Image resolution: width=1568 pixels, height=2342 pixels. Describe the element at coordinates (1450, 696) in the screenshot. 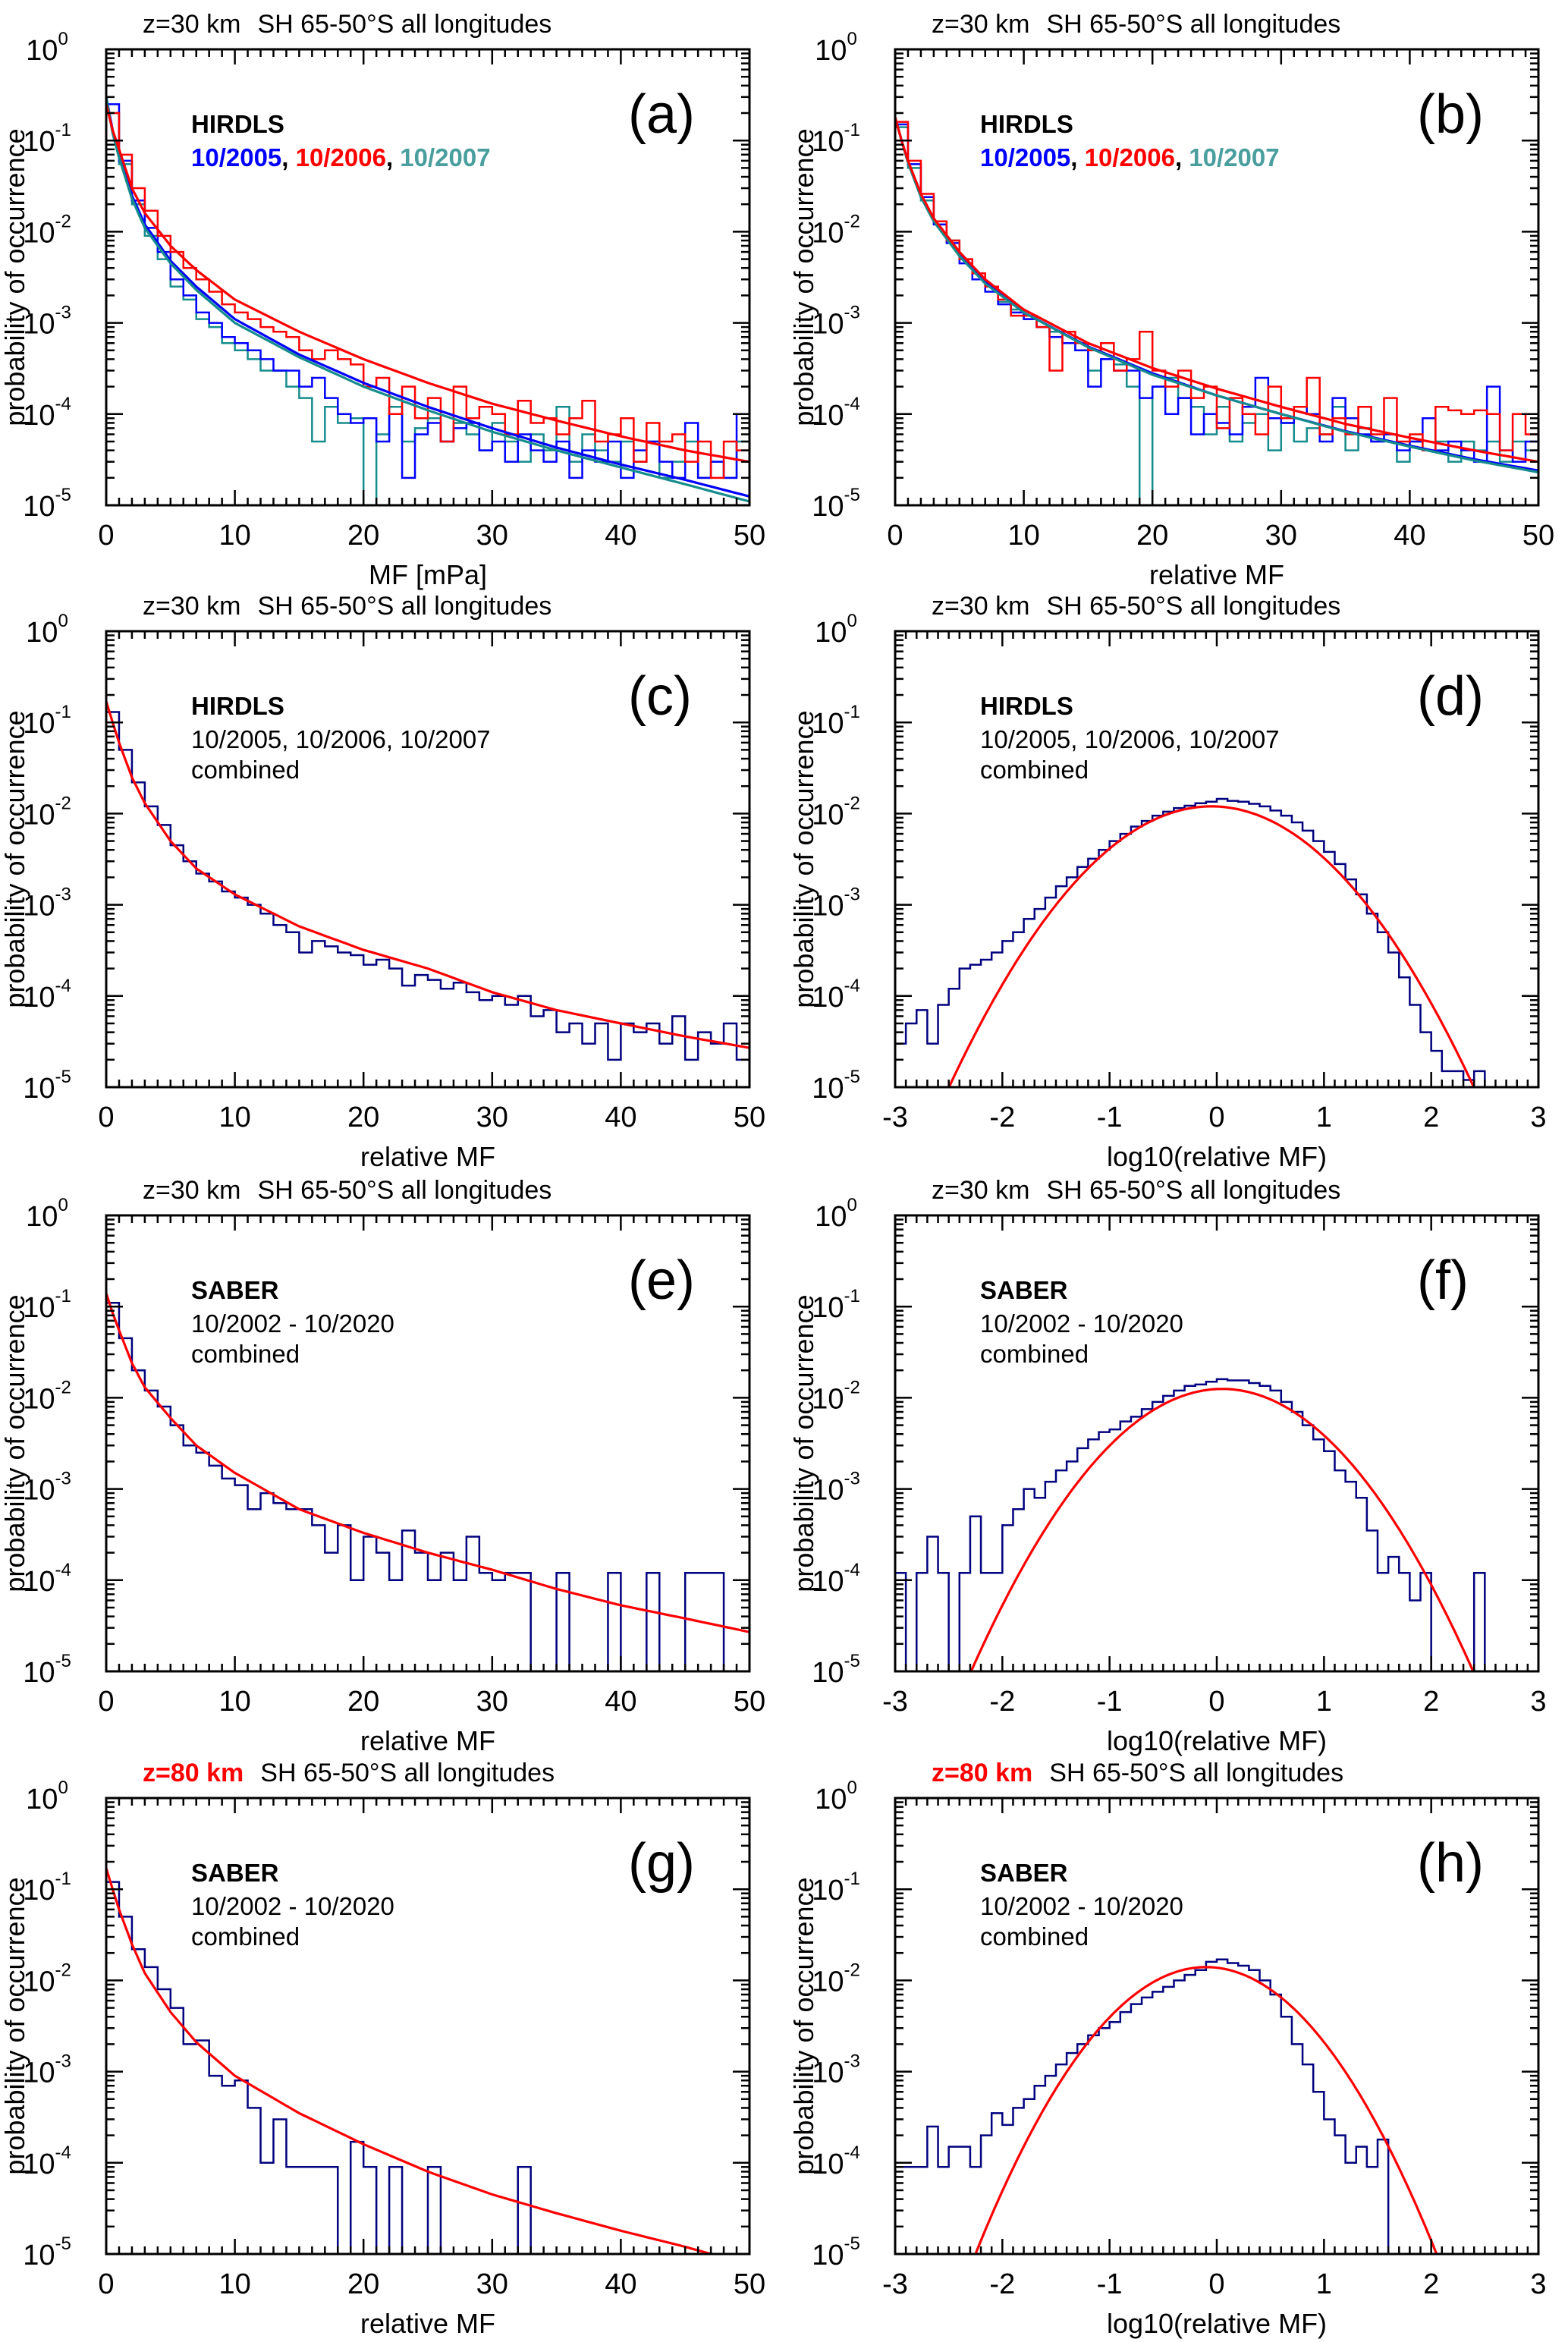

I see `panel-label: (d)` at that location.